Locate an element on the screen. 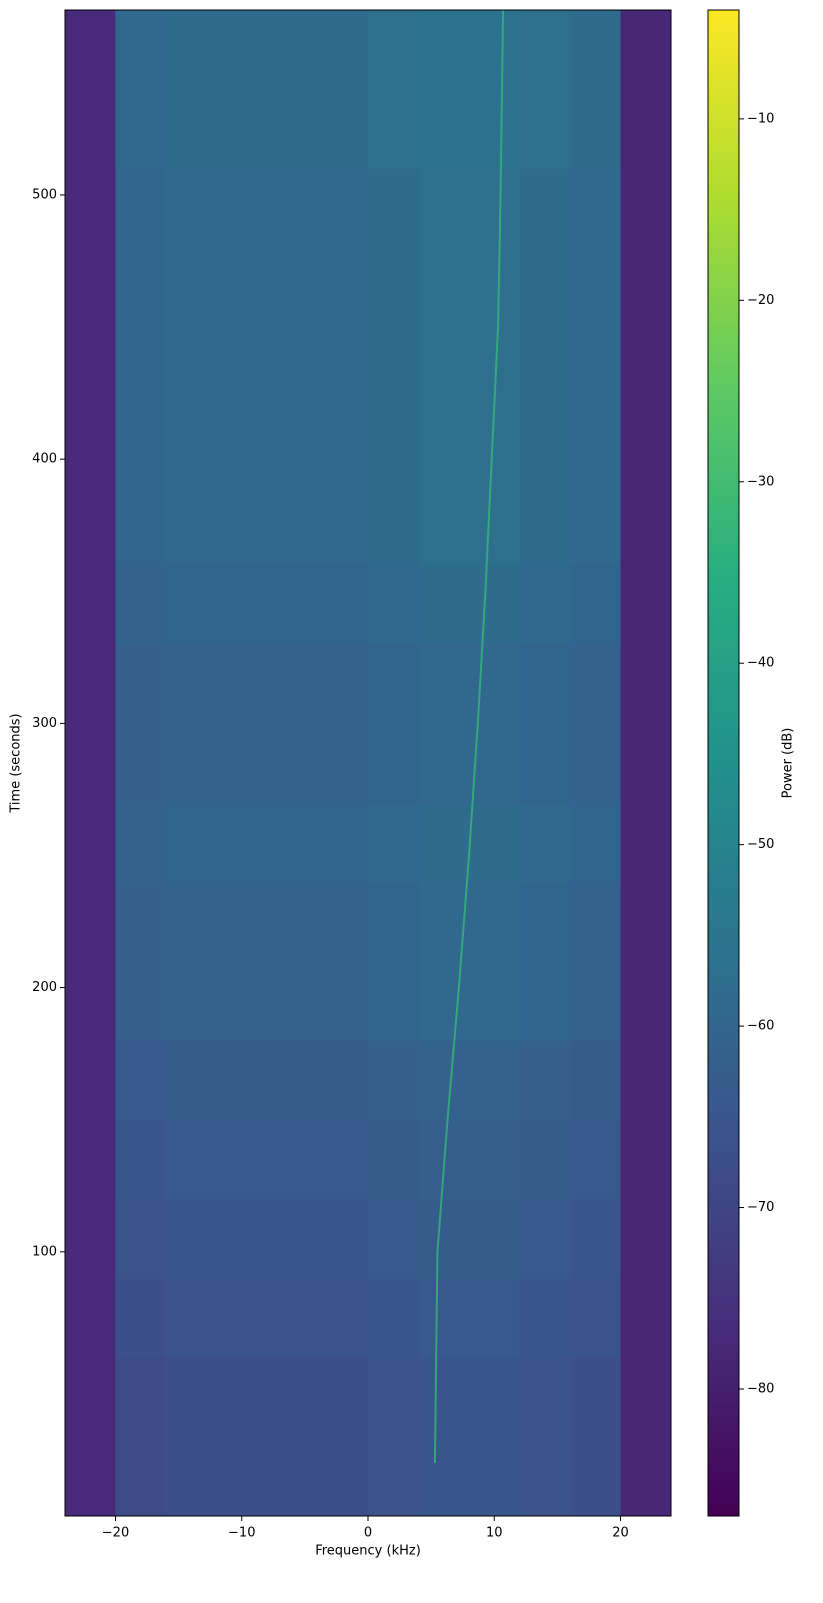  x-tick-label: 10 is located at coordinates (494, 1533).